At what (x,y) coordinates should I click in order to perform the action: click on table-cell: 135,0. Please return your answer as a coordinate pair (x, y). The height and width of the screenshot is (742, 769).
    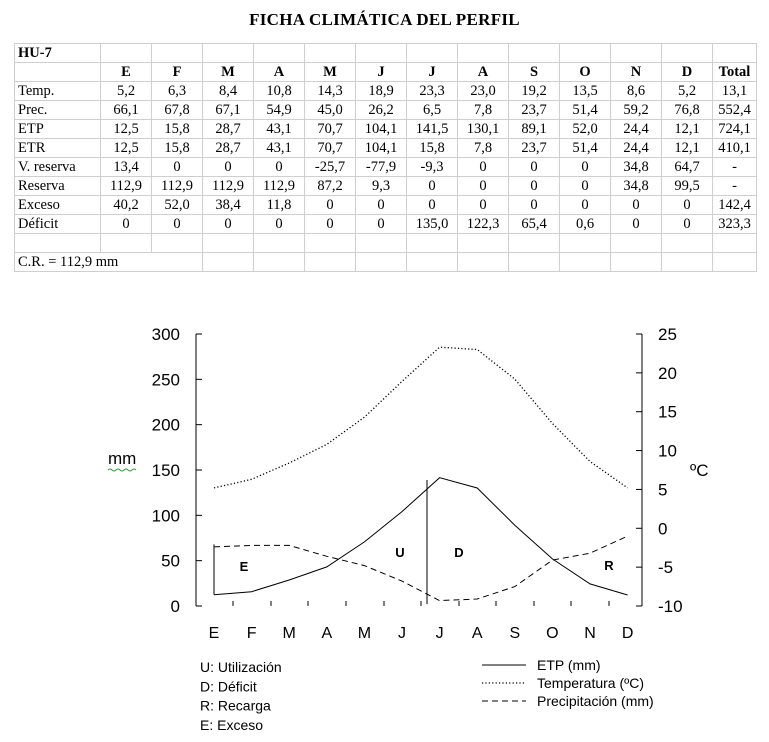
    Looking at the image, I should click on (432, 224).